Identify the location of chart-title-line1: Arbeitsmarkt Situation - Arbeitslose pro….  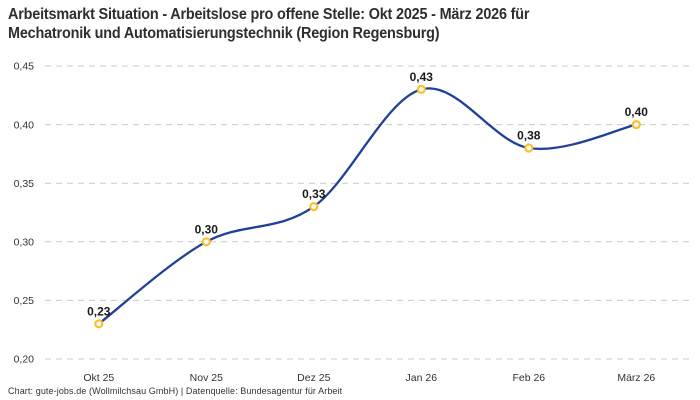
(269, 14).